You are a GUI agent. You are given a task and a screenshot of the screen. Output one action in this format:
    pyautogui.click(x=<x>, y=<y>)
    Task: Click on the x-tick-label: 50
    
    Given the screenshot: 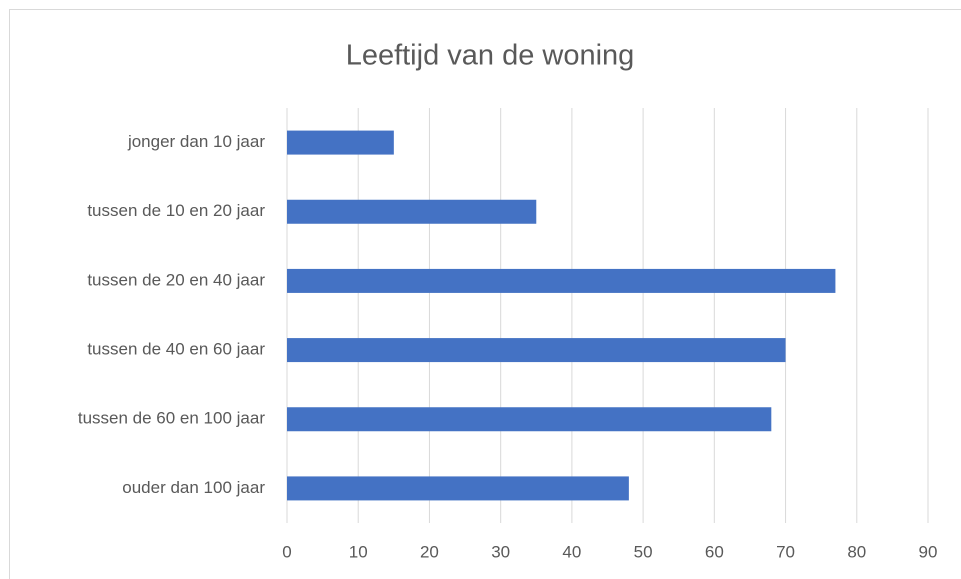 What is the action you would take?
    pyautogui.click(x=643, y=551)
    